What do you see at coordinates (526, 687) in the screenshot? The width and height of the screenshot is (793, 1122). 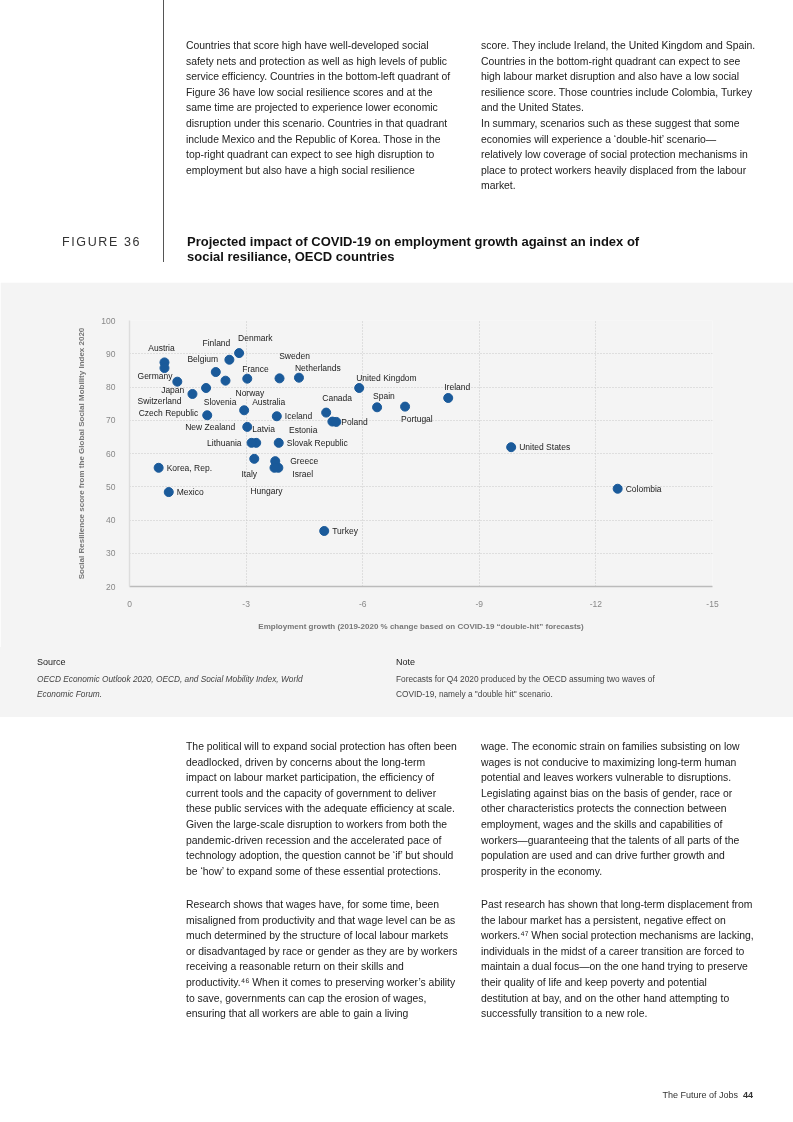 I see `text: Forecasts for Q4 2020 produced by the OECD assuming two waves of COVID-19, namely a "double hit" scenario.` at bounding box center [526, 687].